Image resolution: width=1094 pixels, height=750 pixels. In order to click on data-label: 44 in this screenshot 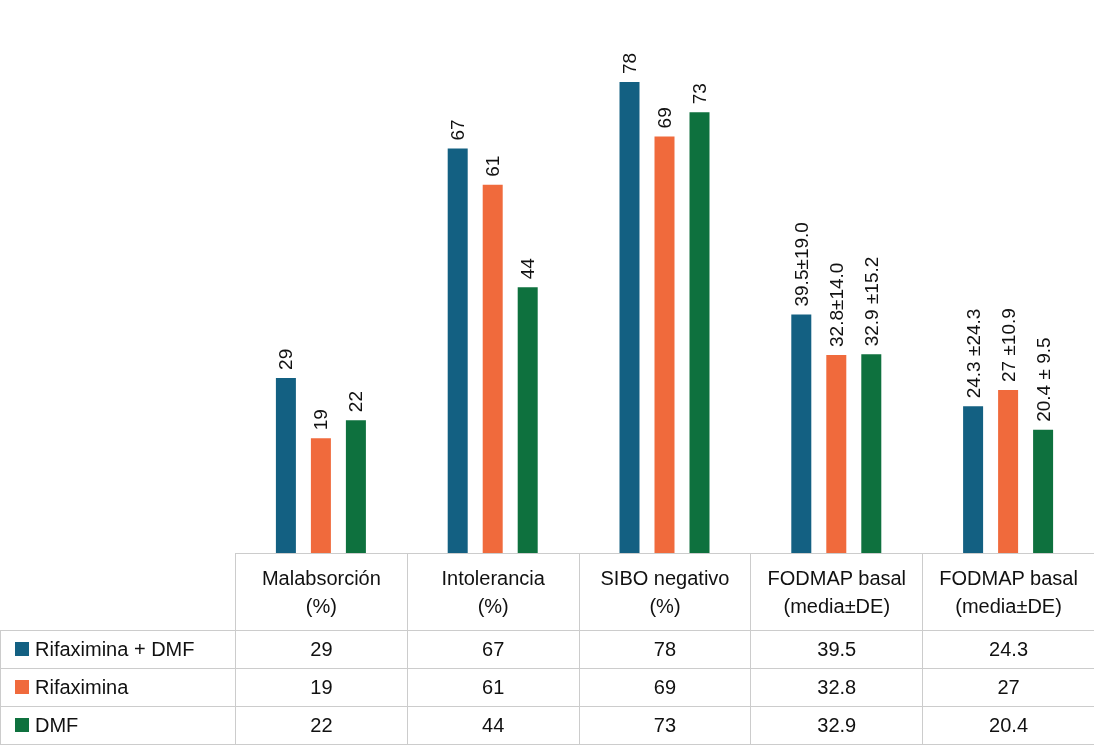, I will do `click(493, 725)`.